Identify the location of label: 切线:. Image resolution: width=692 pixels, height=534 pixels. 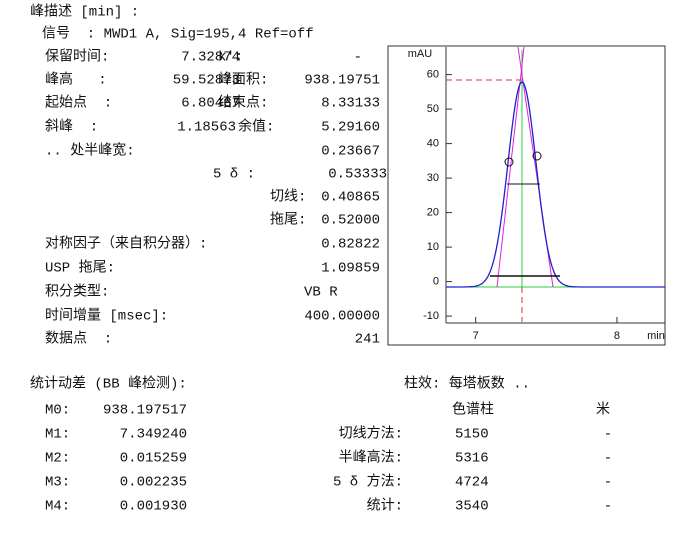
(288, 197).